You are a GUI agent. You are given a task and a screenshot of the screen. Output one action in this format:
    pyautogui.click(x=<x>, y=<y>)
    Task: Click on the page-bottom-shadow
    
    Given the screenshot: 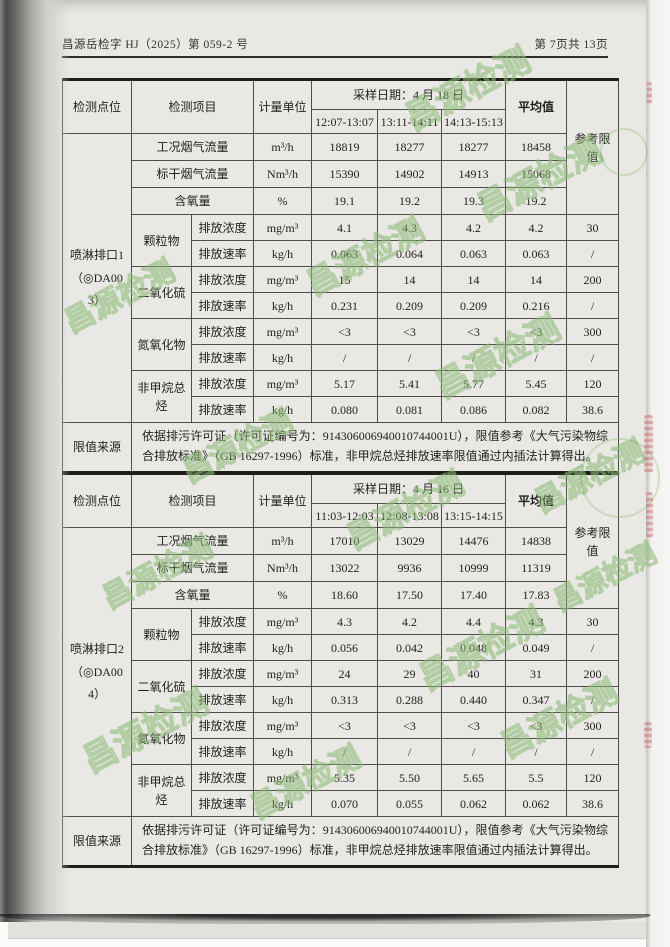 What is the action you would take?
    pyautogui.click(x=325, y=919)
    